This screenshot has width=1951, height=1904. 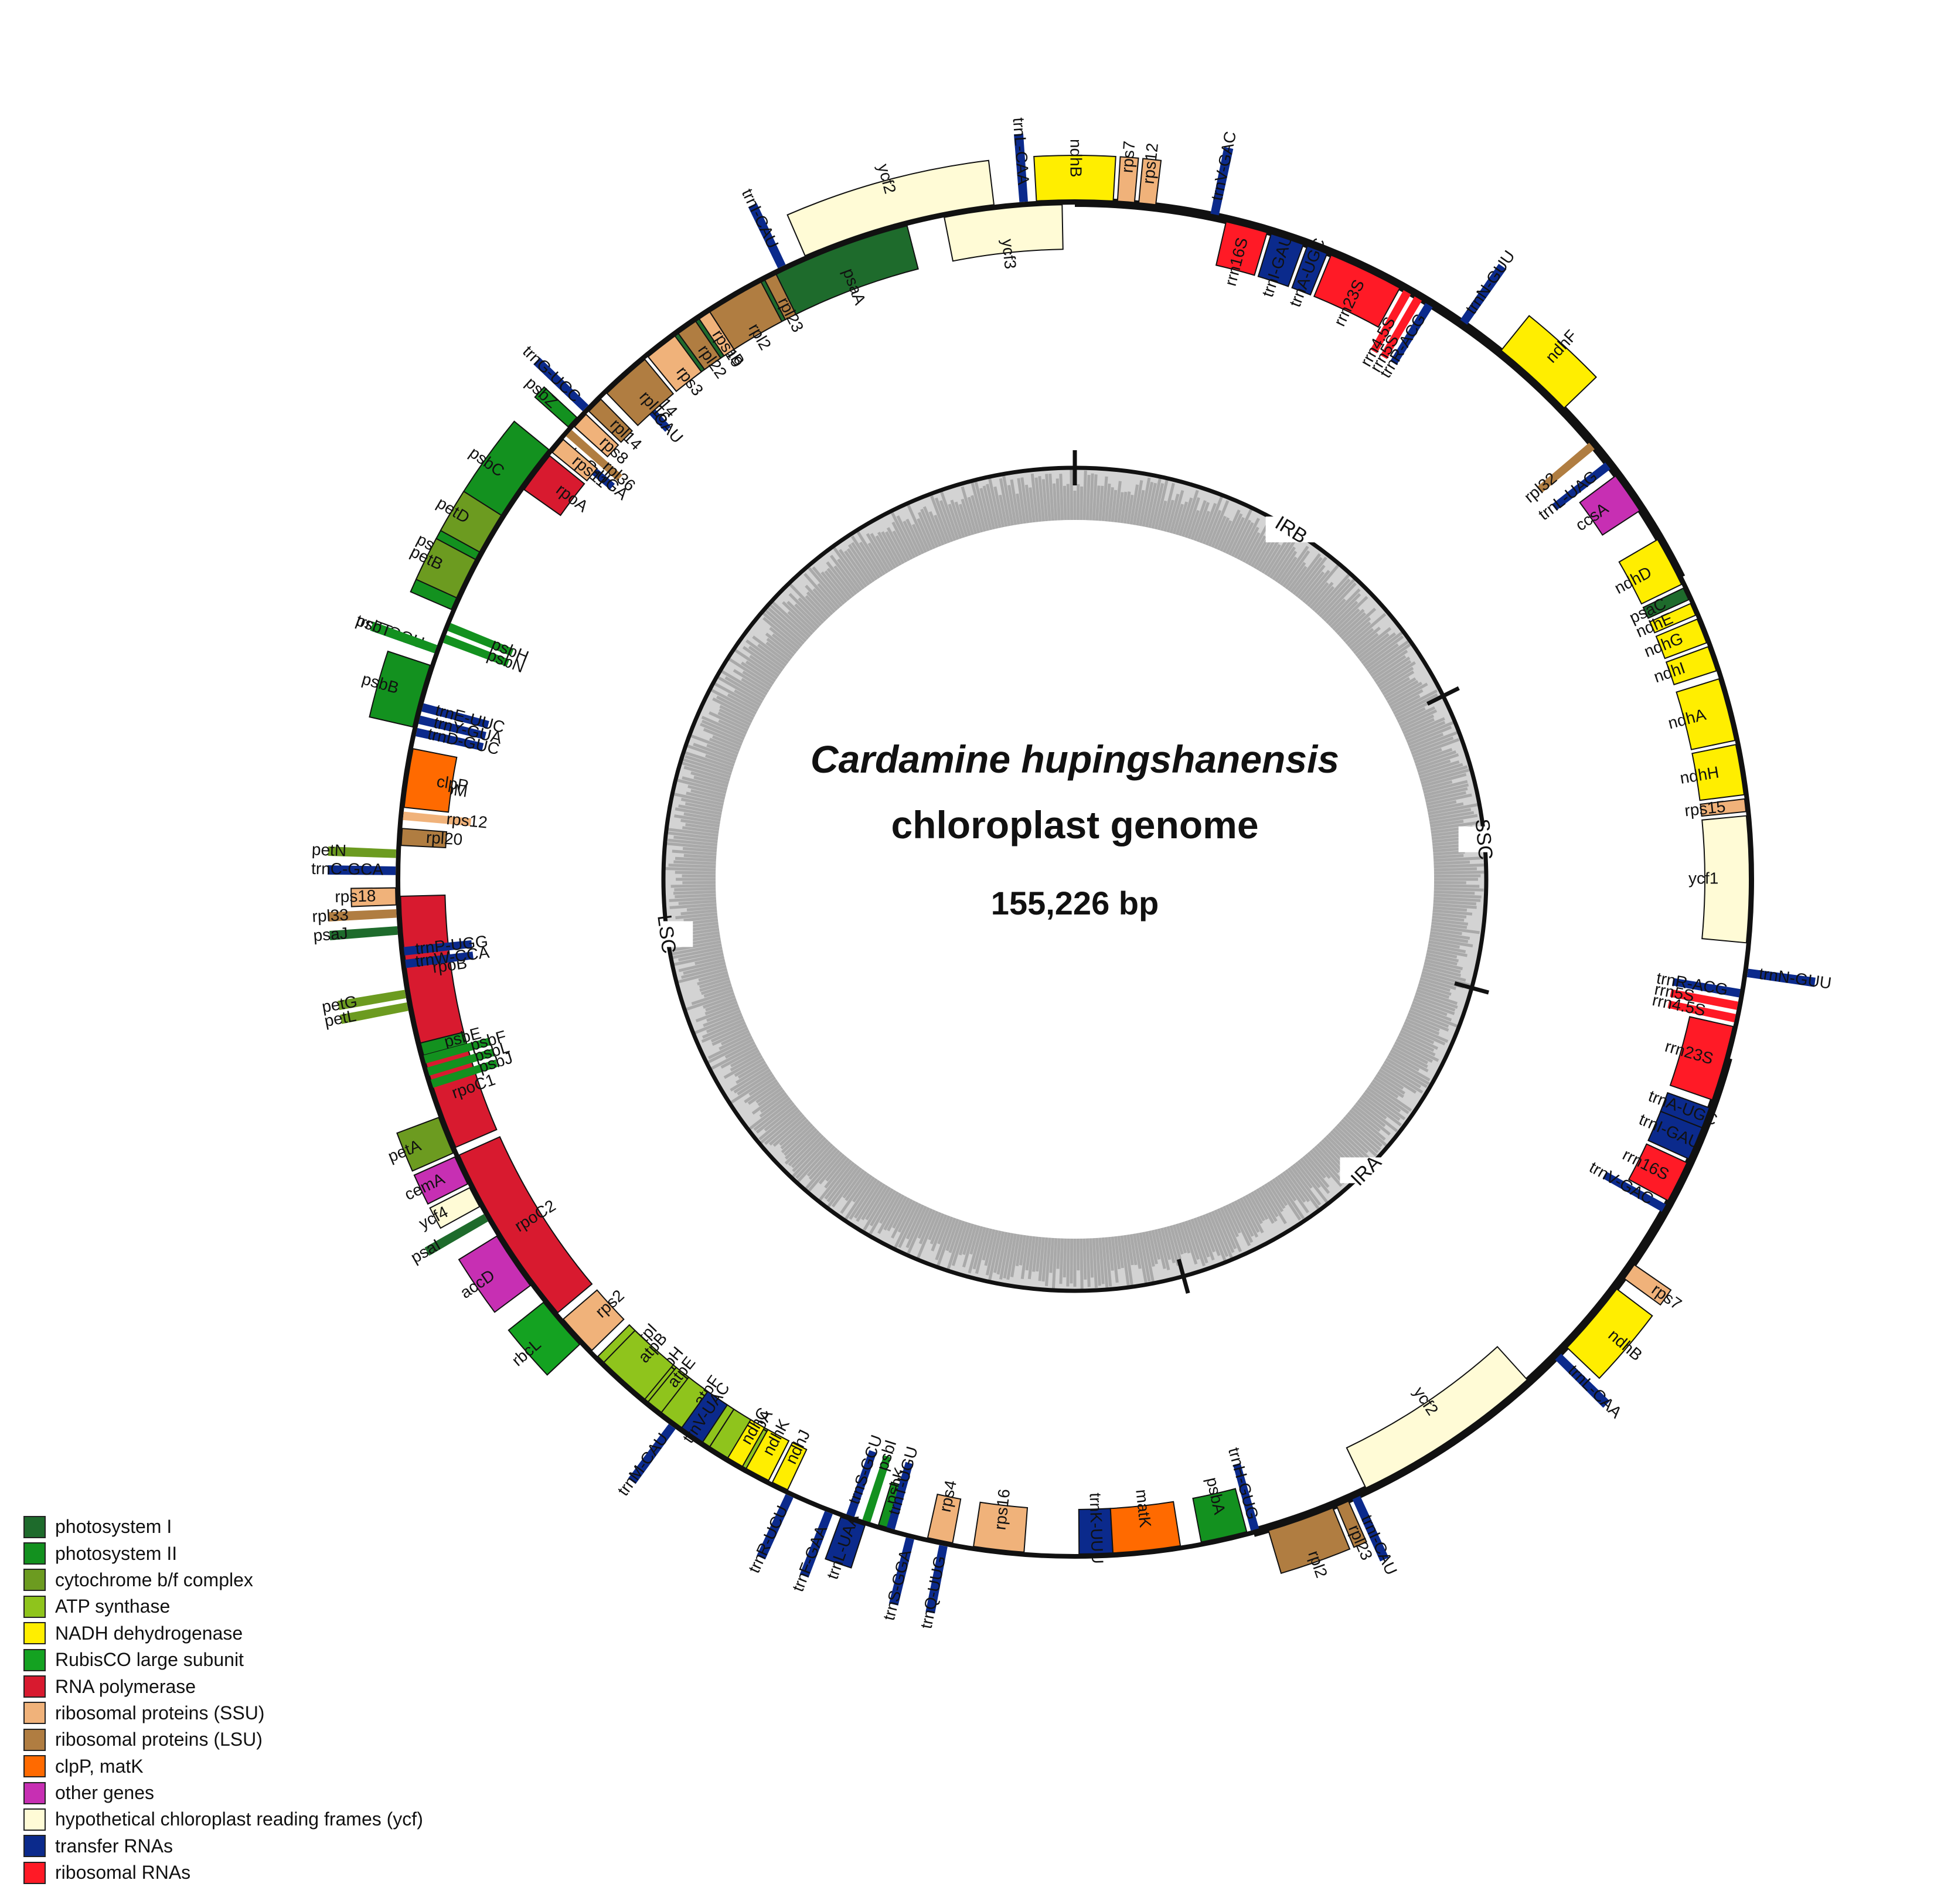 What do you see at coordinates (287, 1793) in the screenshot?
I see `legend-item-oth: other genes` at bounding box center [287, 1793].